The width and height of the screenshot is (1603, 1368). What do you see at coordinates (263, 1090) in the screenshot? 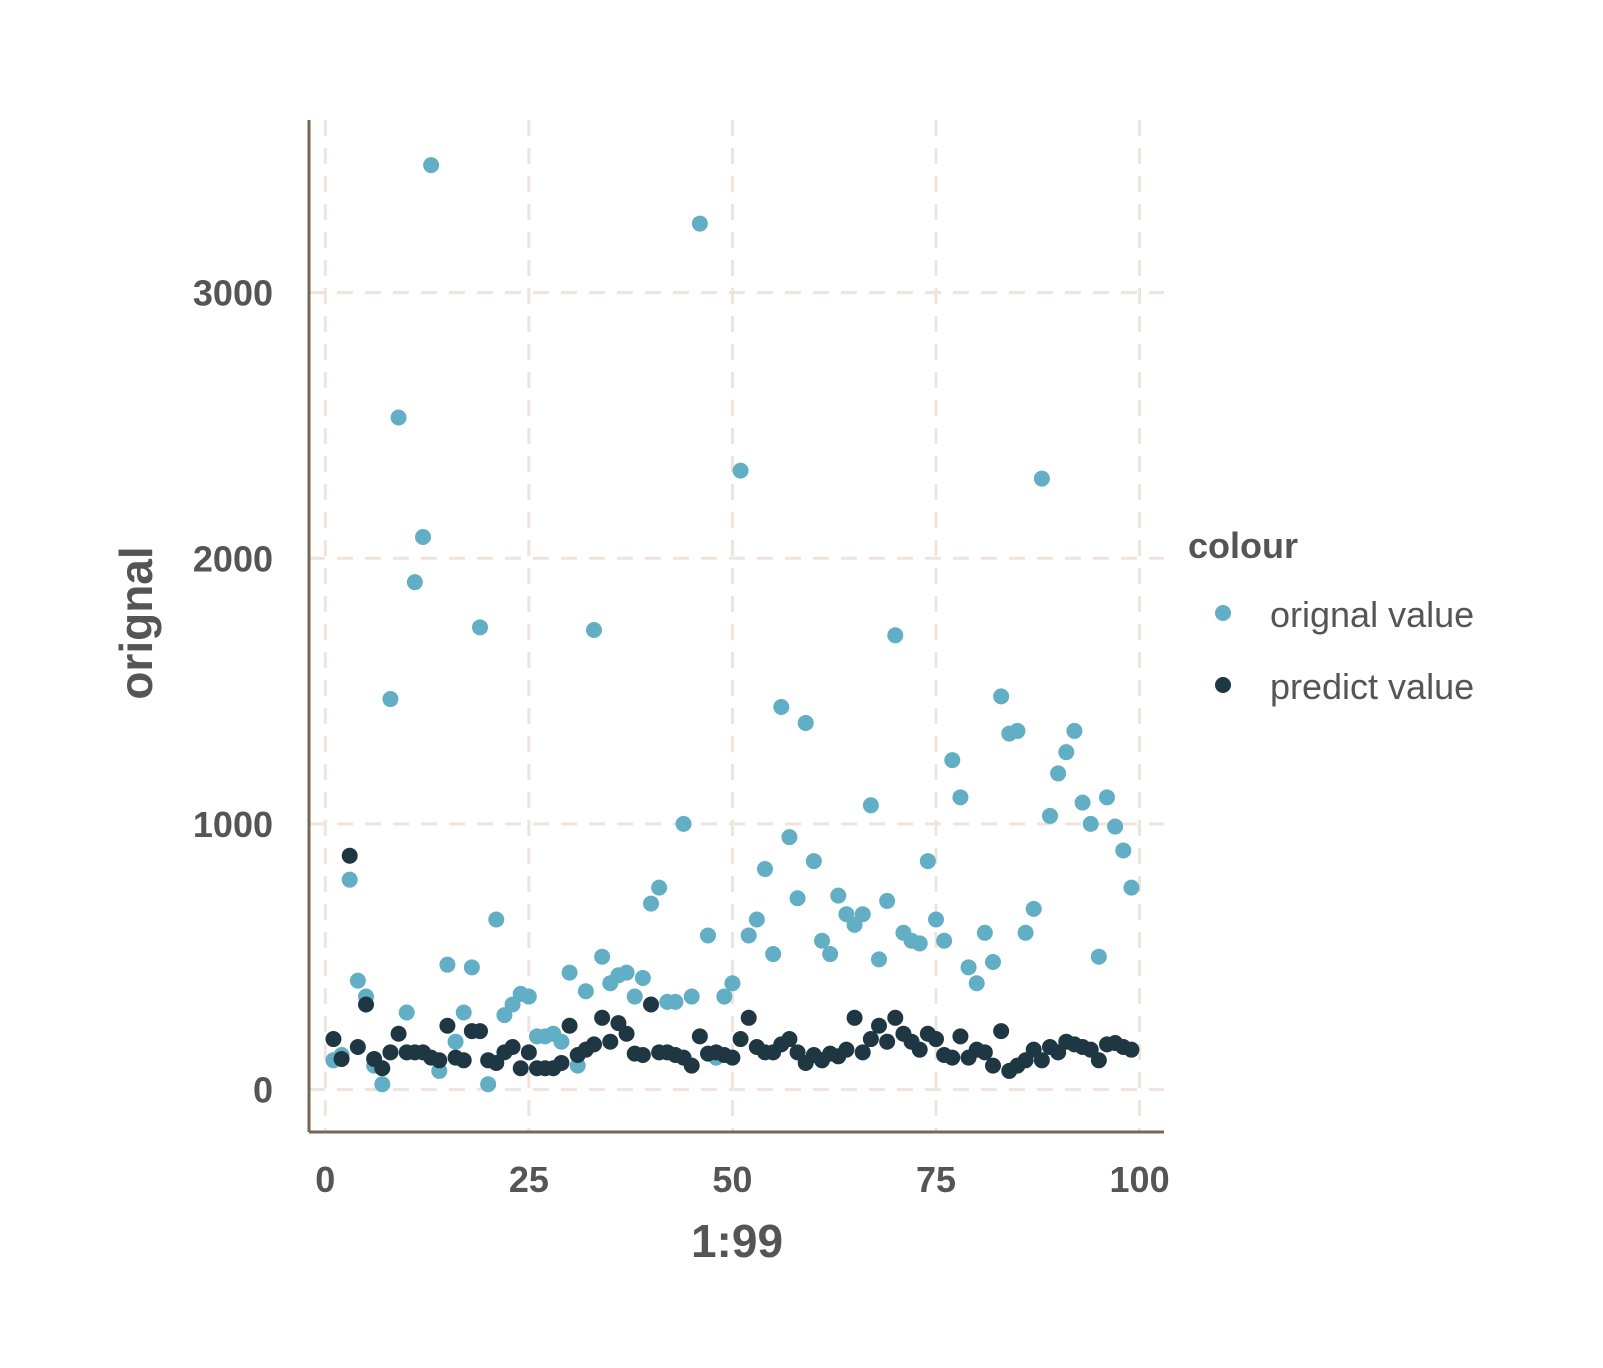
I see `y-tick-label: 0` at bounding box center [263, 1090].